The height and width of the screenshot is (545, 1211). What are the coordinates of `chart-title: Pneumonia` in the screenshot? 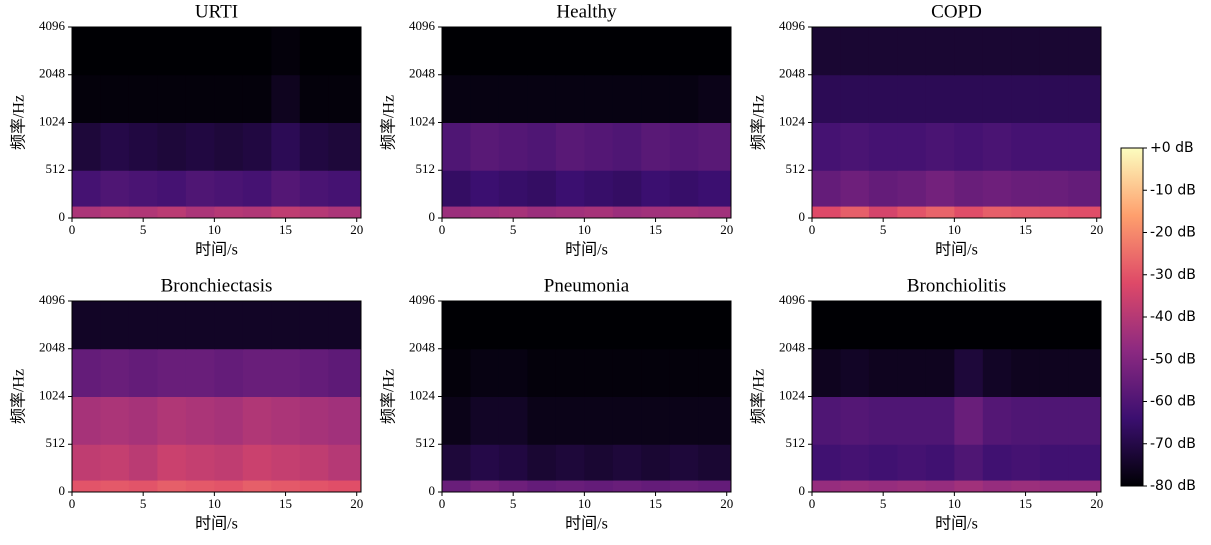 It's located at (587, 285).